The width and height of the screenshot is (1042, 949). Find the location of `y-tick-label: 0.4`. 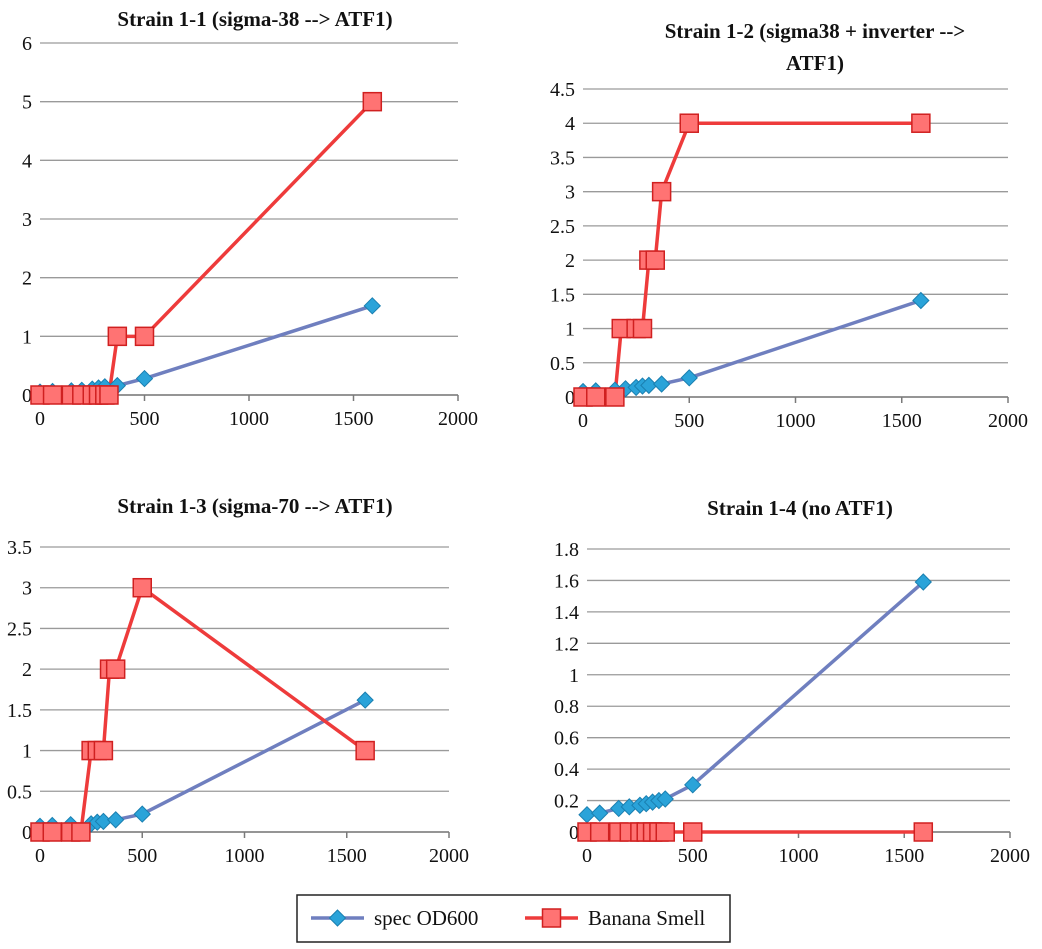

y-tick-label: 0.4 is located at coordinates (566, 770).